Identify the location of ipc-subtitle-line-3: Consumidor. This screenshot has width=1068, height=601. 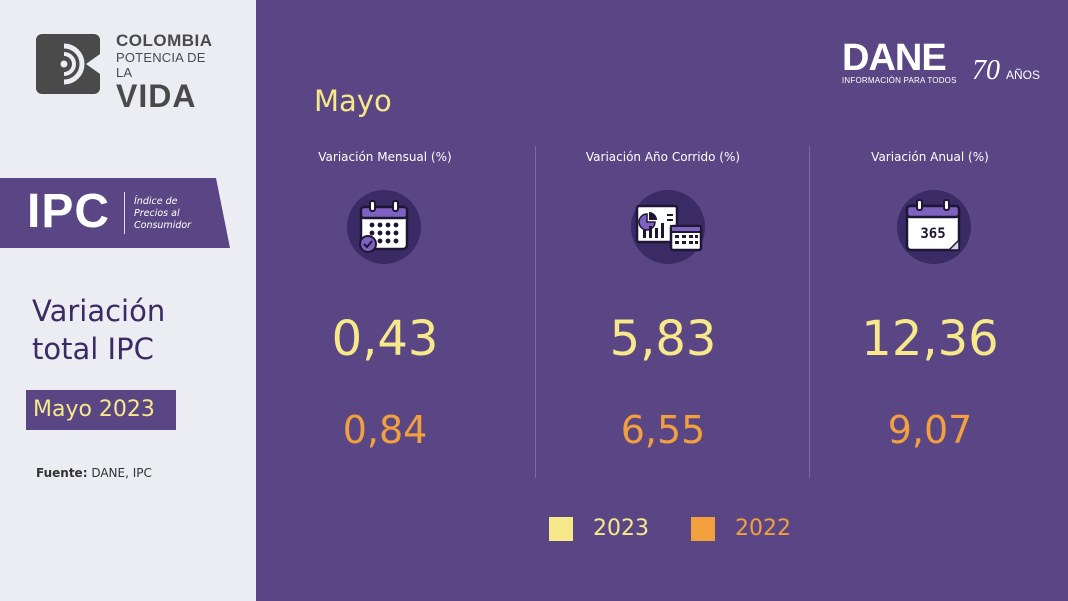
(163, 225).